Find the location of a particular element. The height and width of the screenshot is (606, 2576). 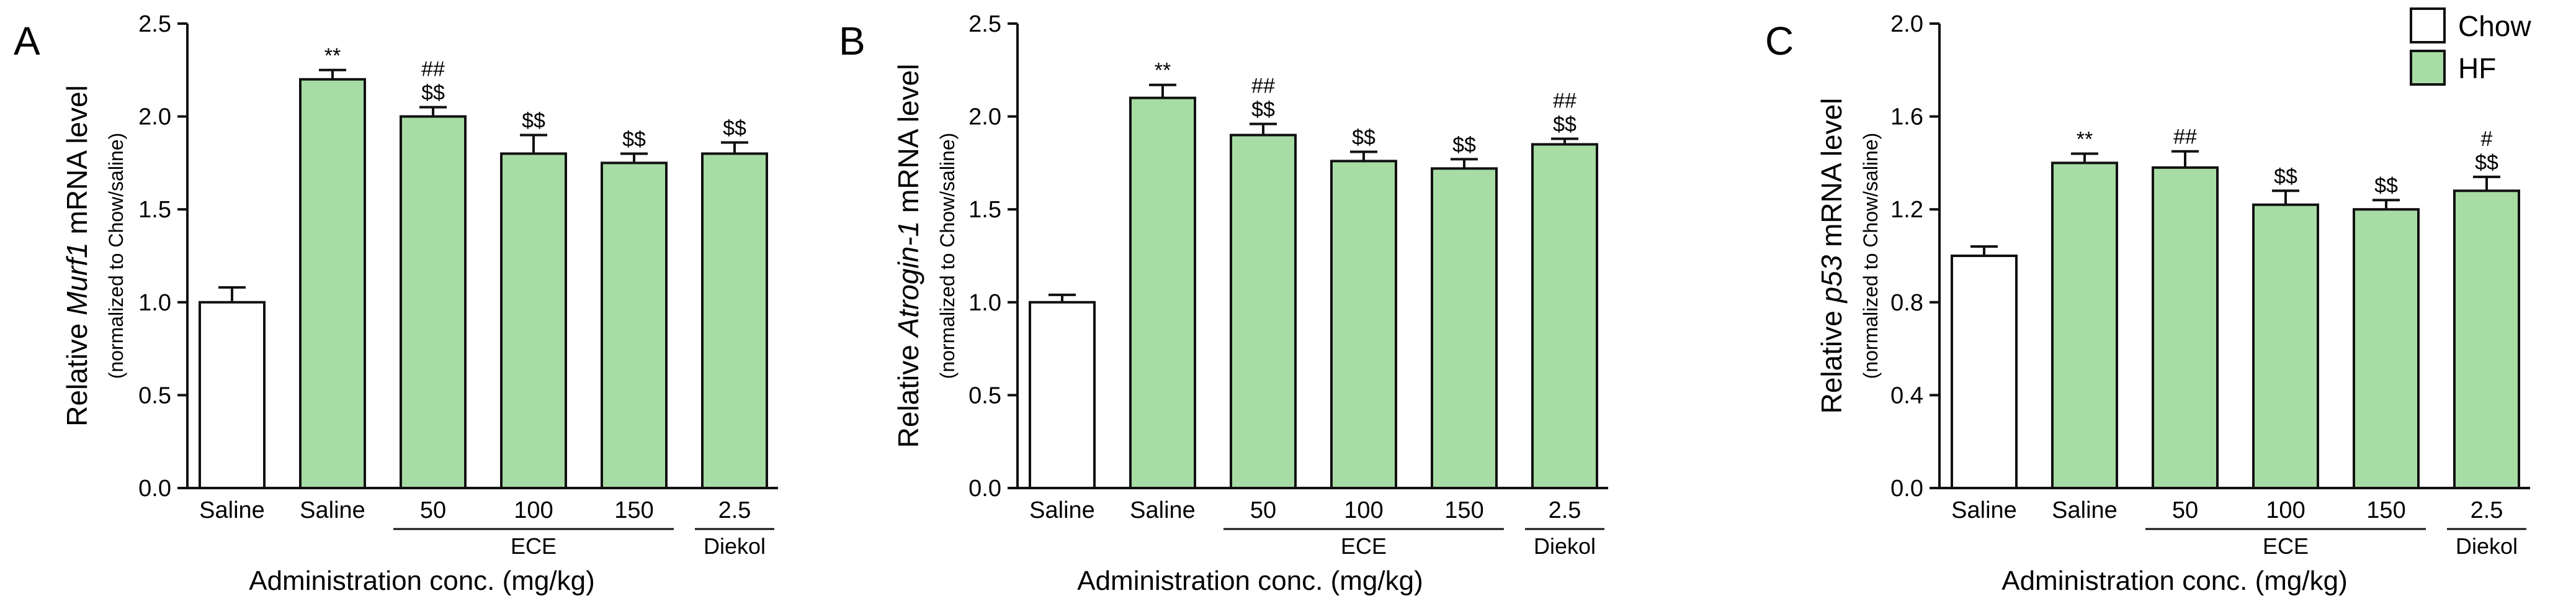

panel-letter: B is located at coordinates (852, 41).